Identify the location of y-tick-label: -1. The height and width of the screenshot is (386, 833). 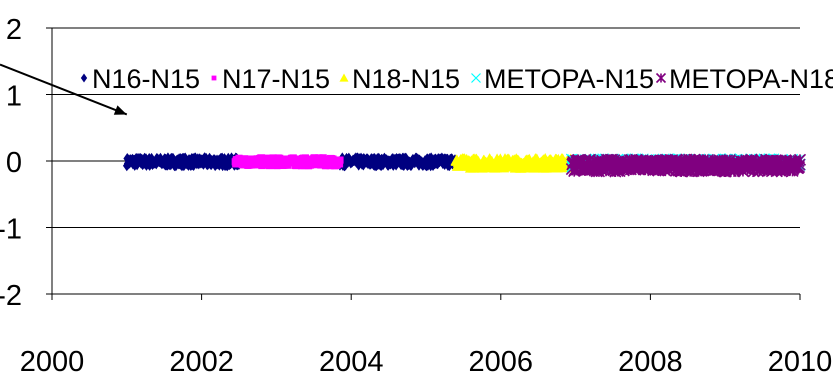
(11, 230).